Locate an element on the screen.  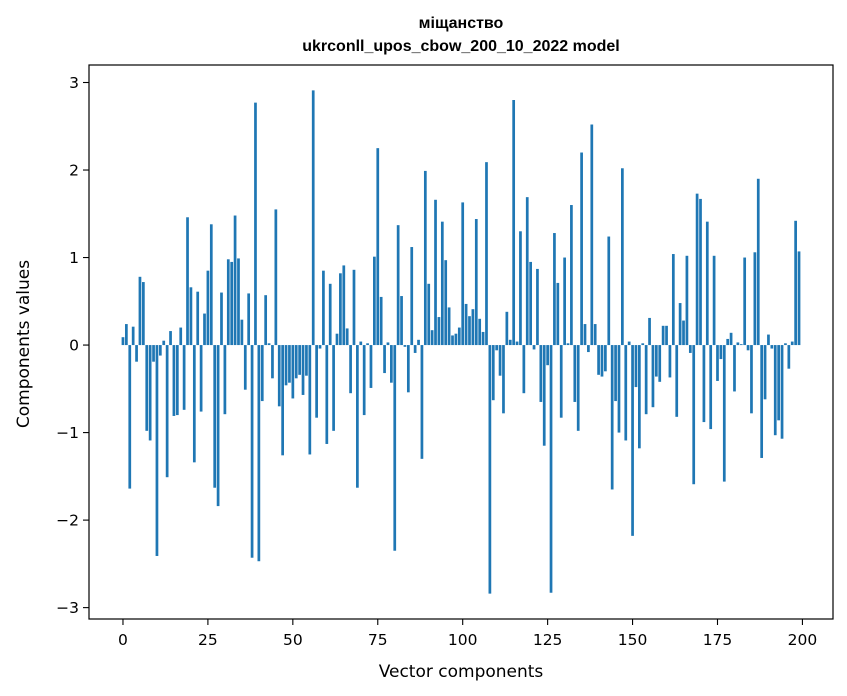
y-tick-label: 2 is located at coordinates (74, 171).